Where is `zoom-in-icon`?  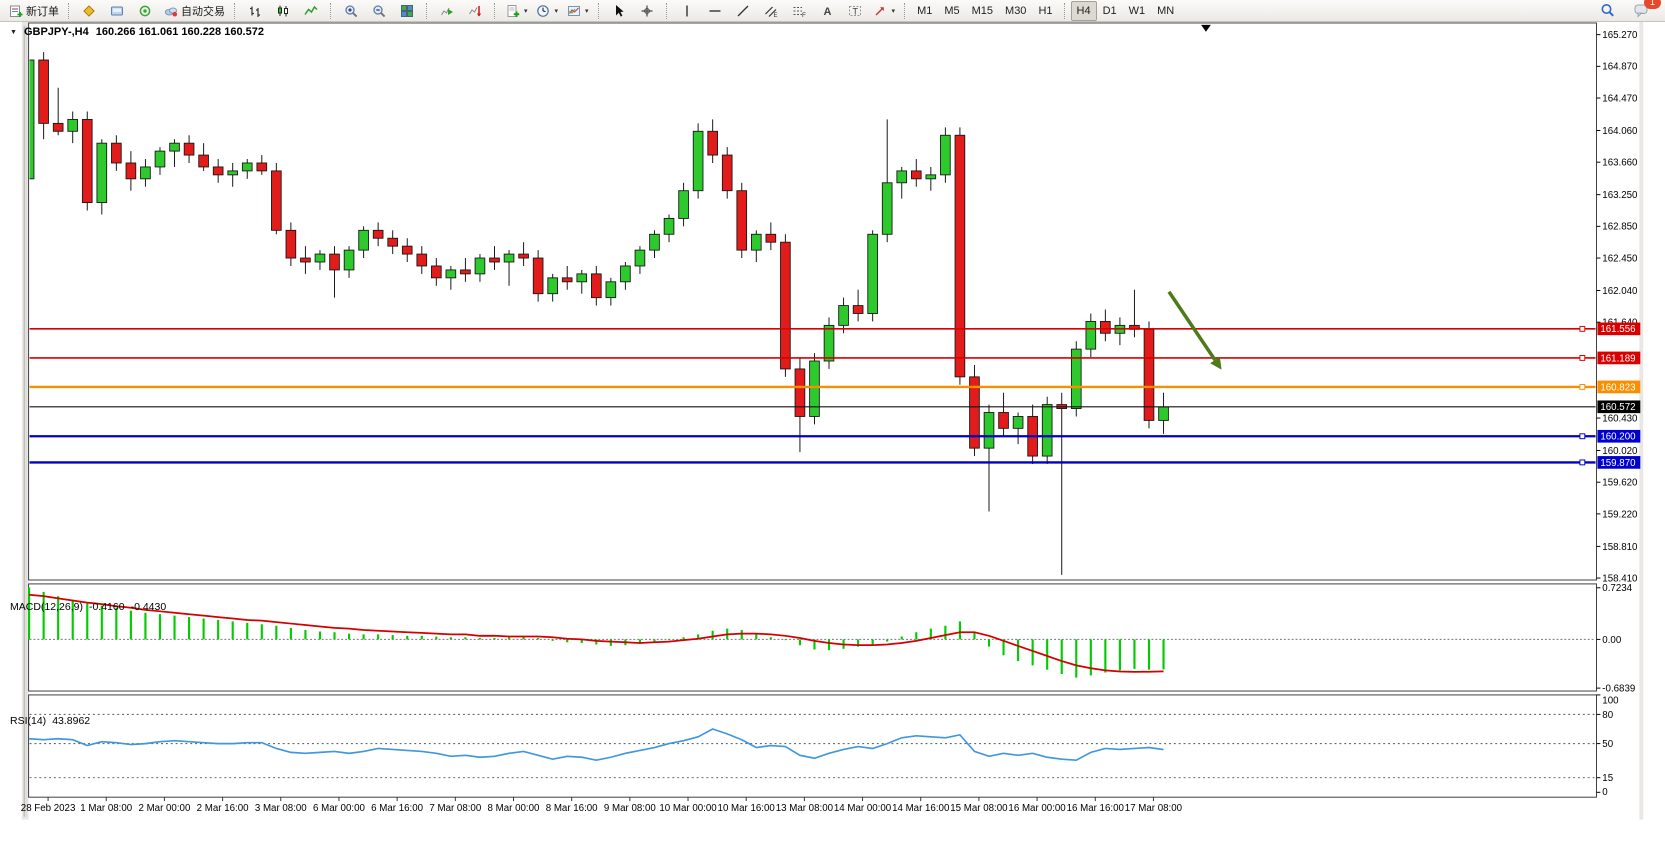 zoom-in-icon is located at coordinates (351, 10).